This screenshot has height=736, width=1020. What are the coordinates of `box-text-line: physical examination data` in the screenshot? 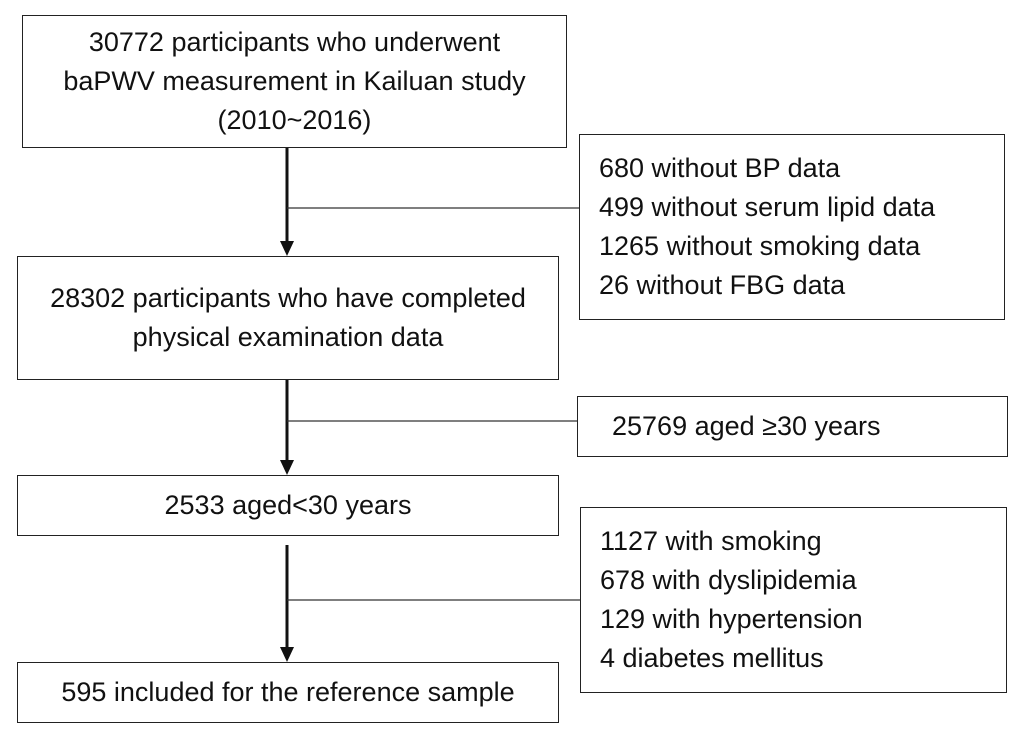 It's located at (288, 337).